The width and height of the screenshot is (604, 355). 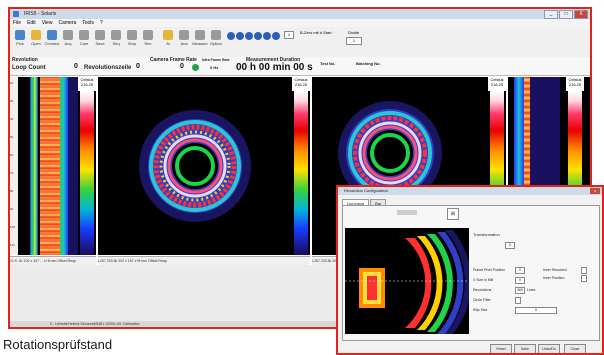 What do you see at coordinates (390, 153) in the screenshot?
I see `ring-thermogram` at bounding box center [390, 153].